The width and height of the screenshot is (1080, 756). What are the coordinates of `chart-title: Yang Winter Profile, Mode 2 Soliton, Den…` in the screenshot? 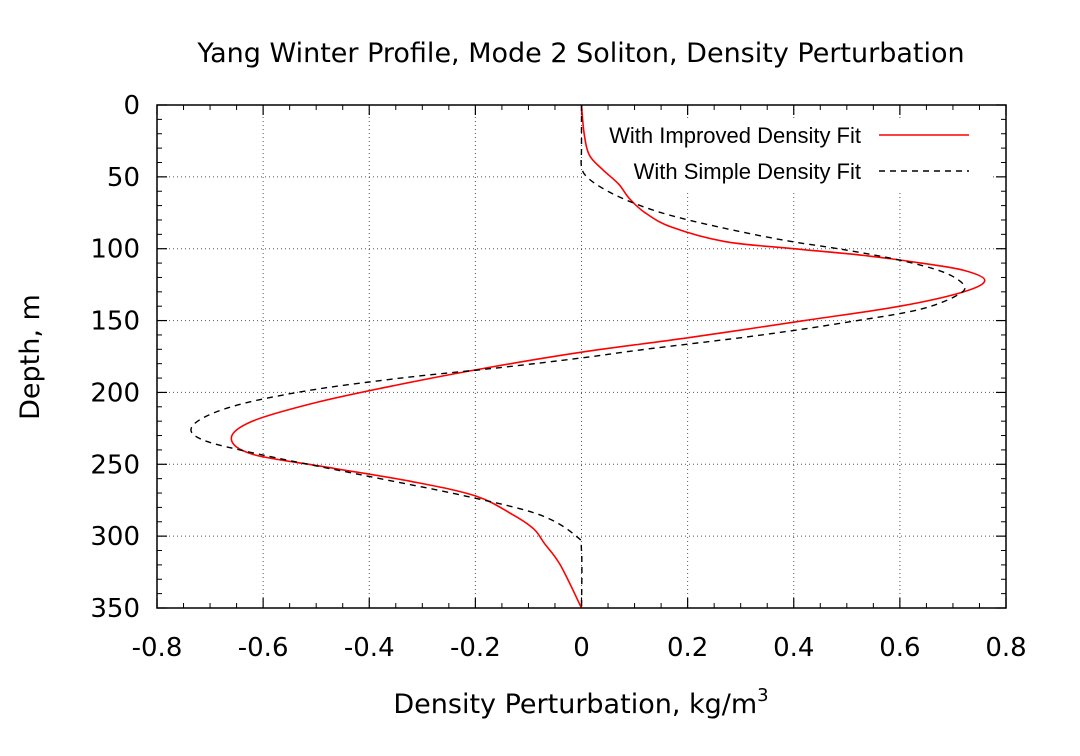 It's located at (580, 53).